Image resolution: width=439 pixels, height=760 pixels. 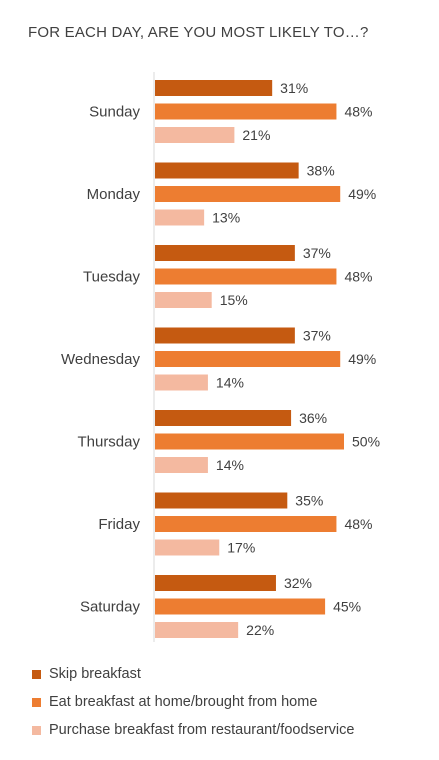 What do you see at coordinates (114, 112) in the screenshot?
I see `category-label-sunday: Sunday` at bounding box center [114, 112].